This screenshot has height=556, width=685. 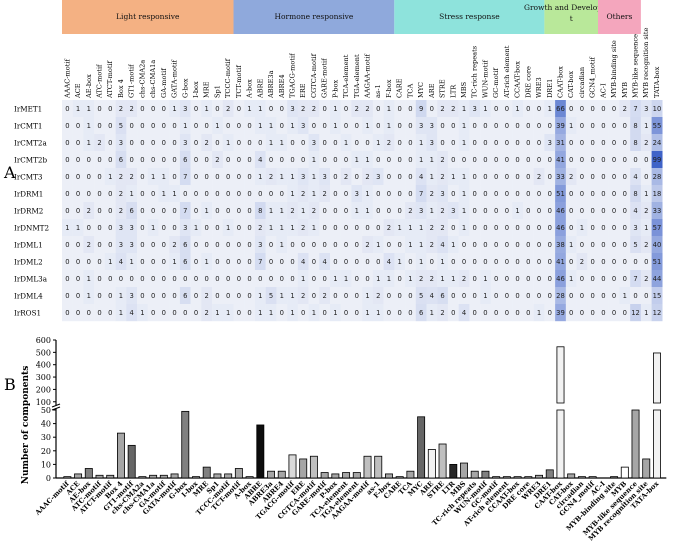 I want to click on motif-label: chs-CMA2a, so click(x=142, y=79).